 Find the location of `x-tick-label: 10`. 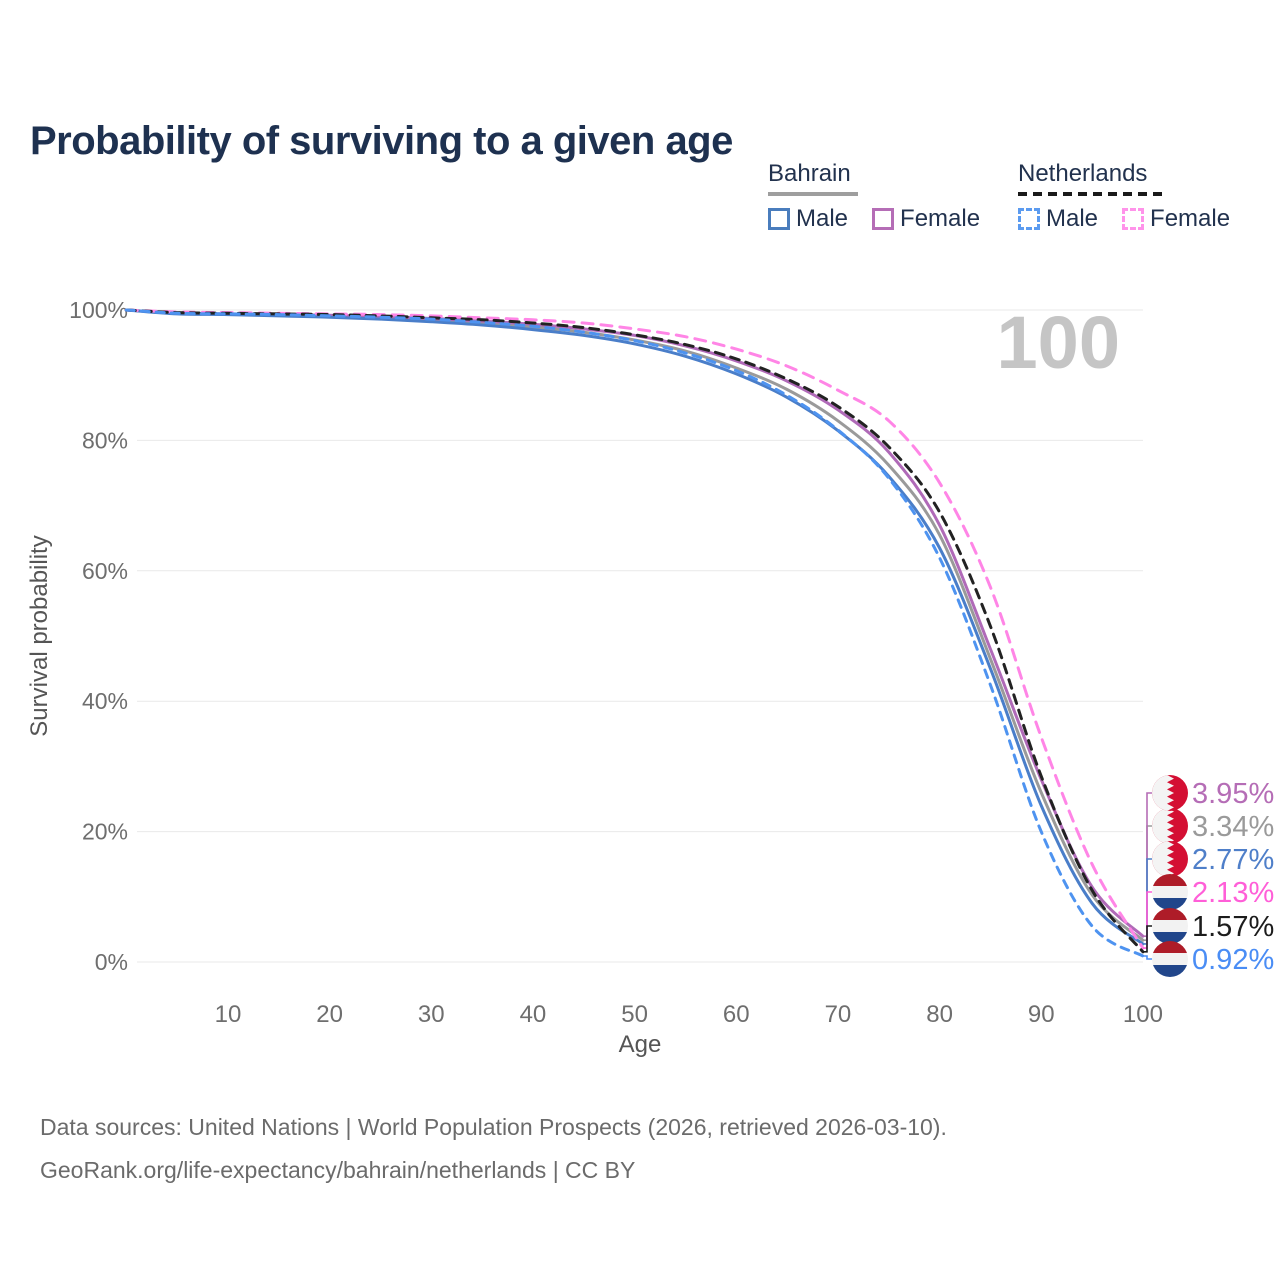

x-tick-label: 10 is located at coordinates (228, 1014).